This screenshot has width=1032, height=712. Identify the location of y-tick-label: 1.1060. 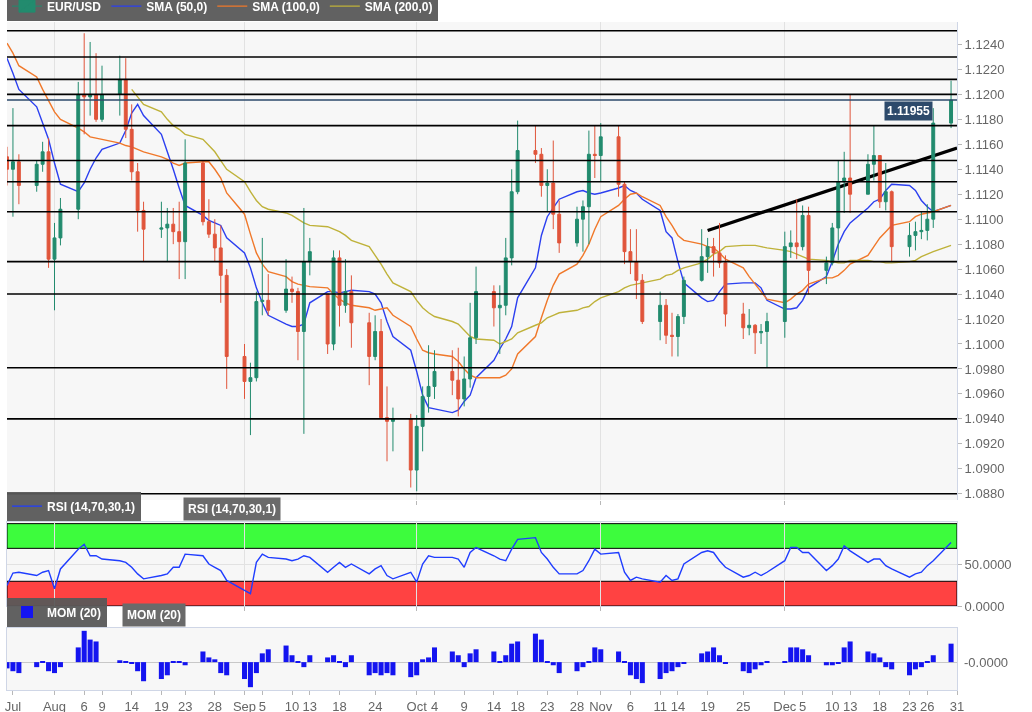
(984, 269).